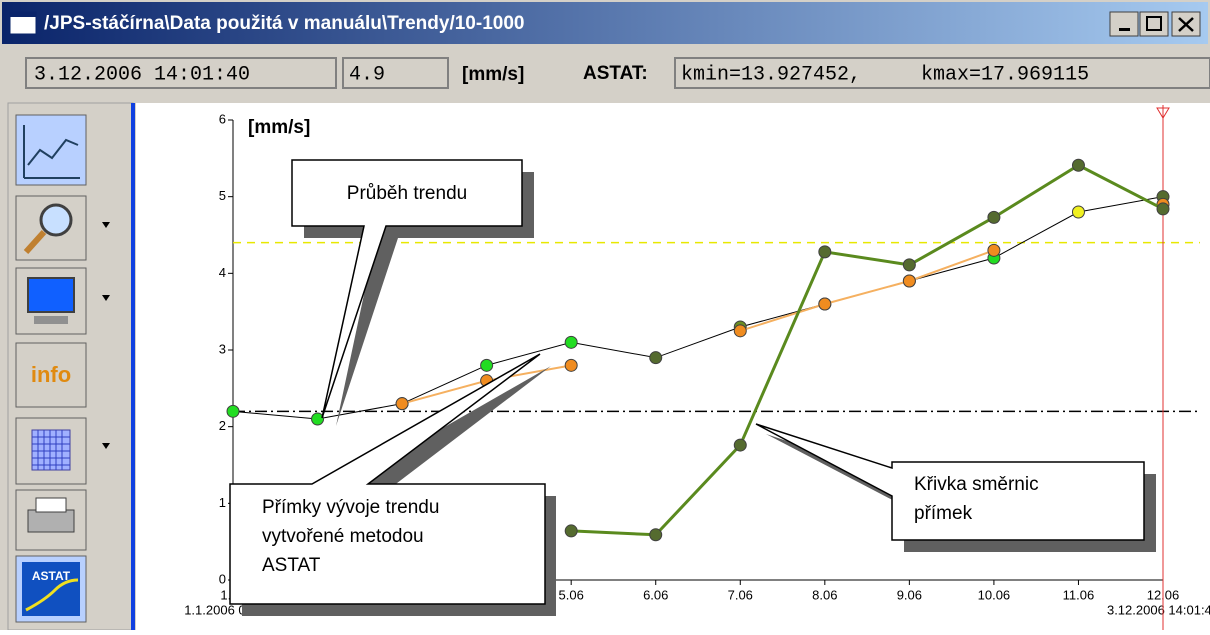  I want to click on astat-field, so click(942, 73).